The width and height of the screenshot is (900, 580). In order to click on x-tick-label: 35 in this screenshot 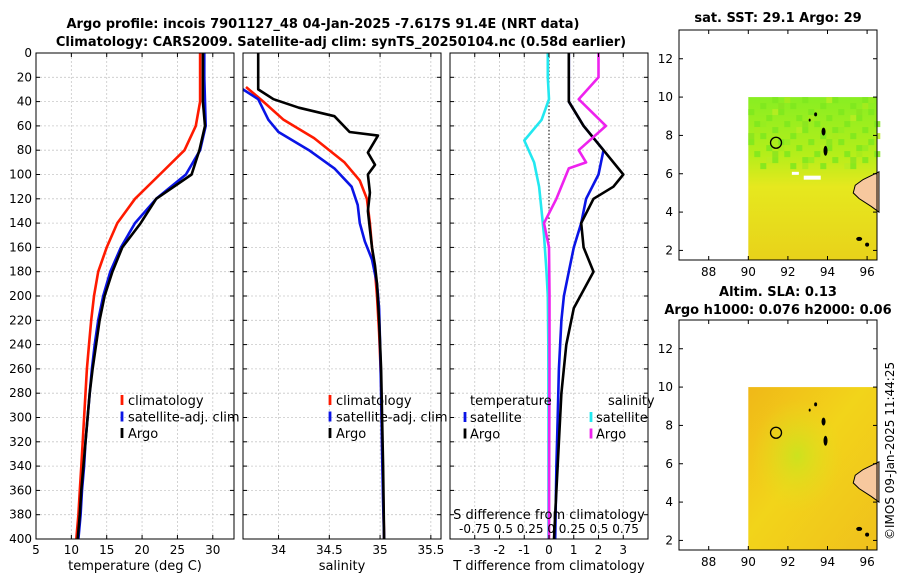, I will do `click(379, 550)`.